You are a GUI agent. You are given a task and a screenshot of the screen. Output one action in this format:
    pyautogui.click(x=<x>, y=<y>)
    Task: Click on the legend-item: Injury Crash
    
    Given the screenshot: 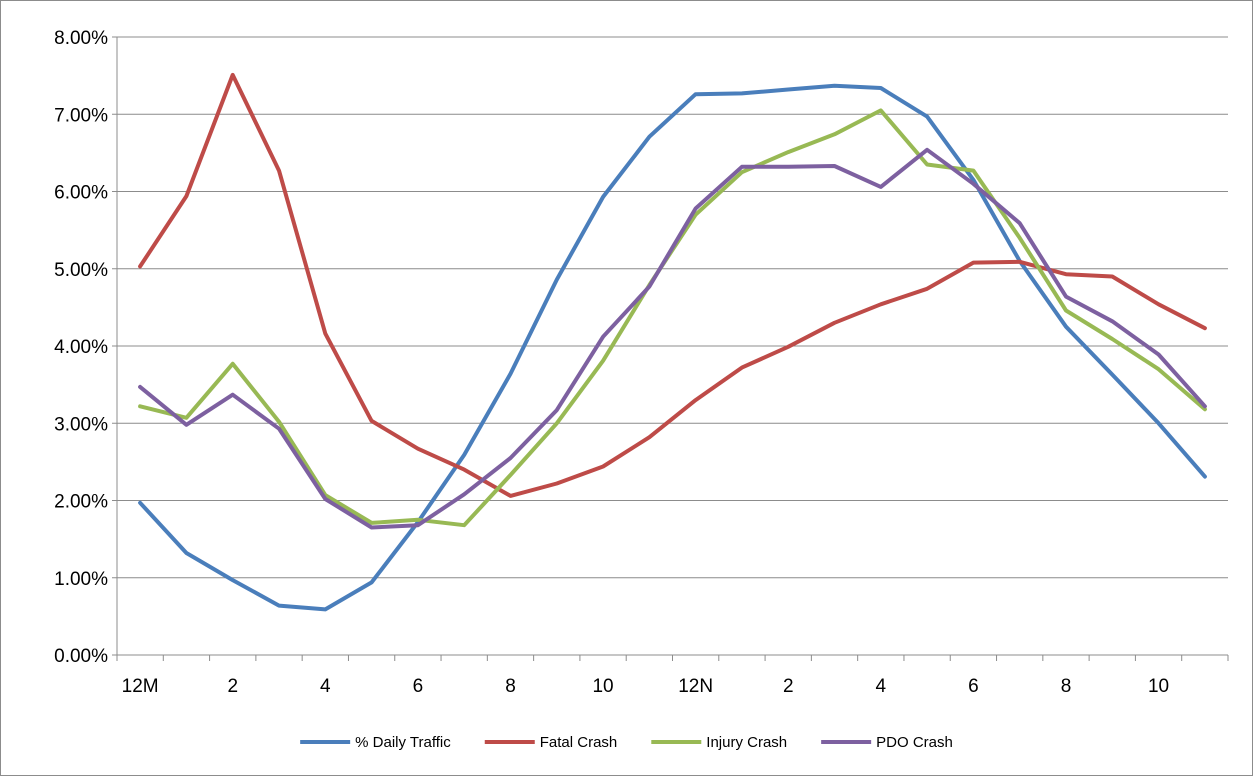 What is the action you would take?
    pyautogui.click(x=719, y=742)
    